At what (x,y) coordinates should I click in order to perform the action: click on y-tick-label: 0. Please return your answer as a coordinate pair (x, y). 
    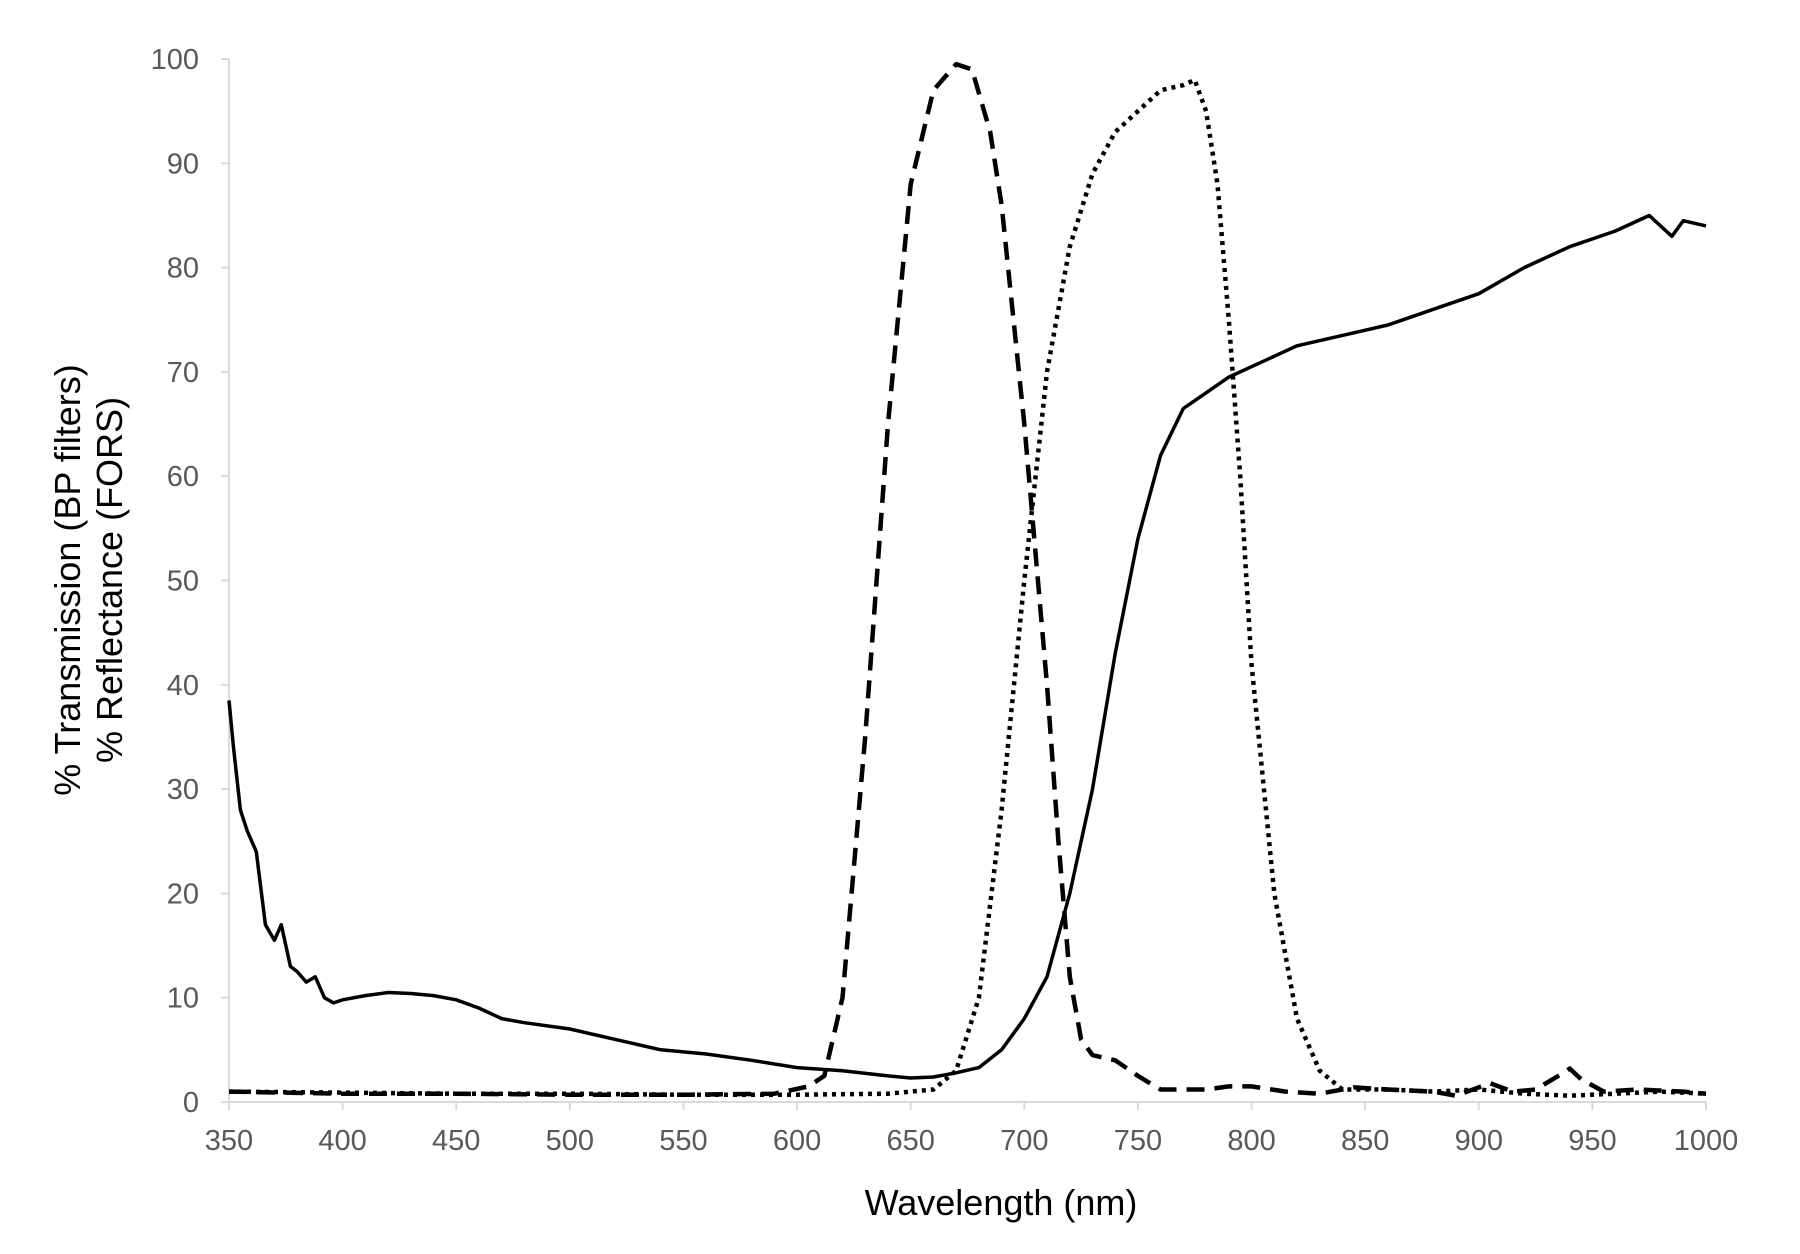
    Looking at the image, I should click on (191, 1103).